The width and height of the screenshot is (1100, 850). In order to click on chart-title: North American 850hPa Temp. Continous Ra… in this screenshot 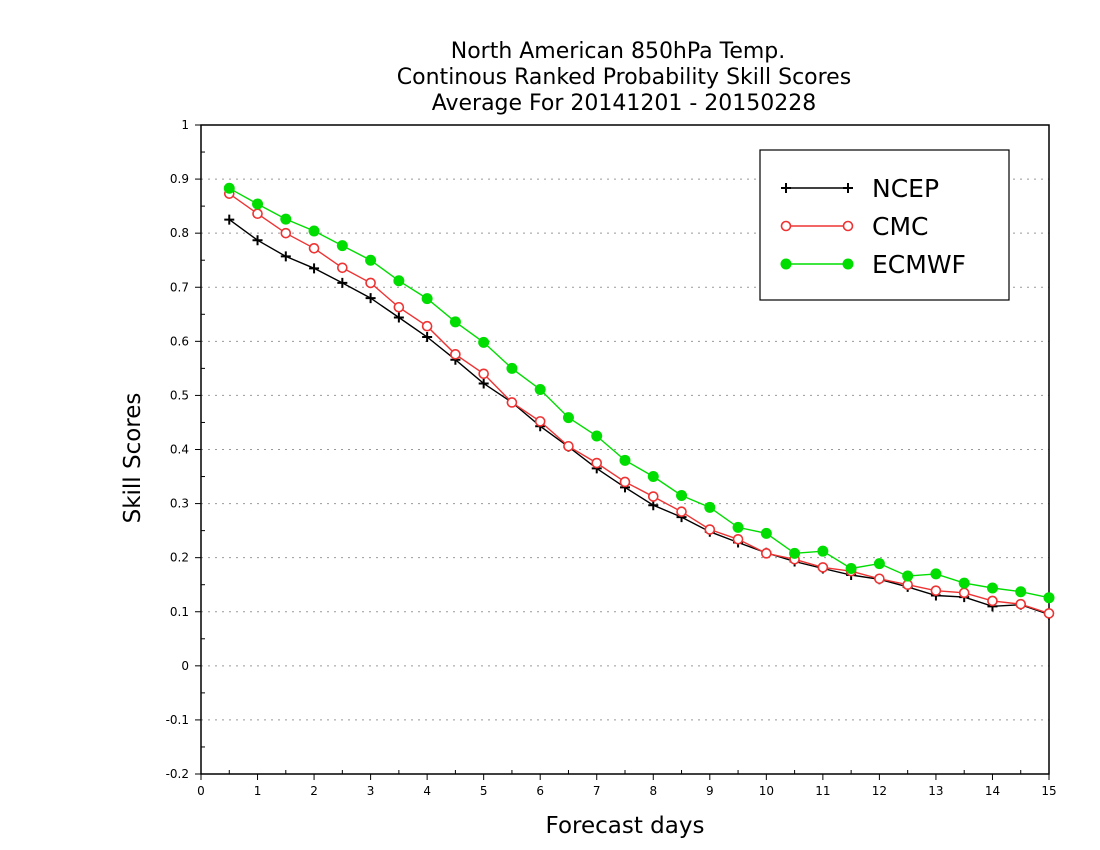, I will do `click(624, 77)`.